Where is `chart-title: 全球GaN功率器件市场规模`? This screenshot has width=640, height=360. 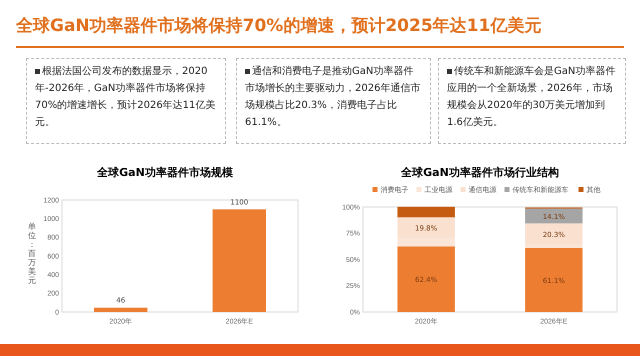 chart-title: 全球GaN功率器件市场规模 is located at coordinates (165, 172).